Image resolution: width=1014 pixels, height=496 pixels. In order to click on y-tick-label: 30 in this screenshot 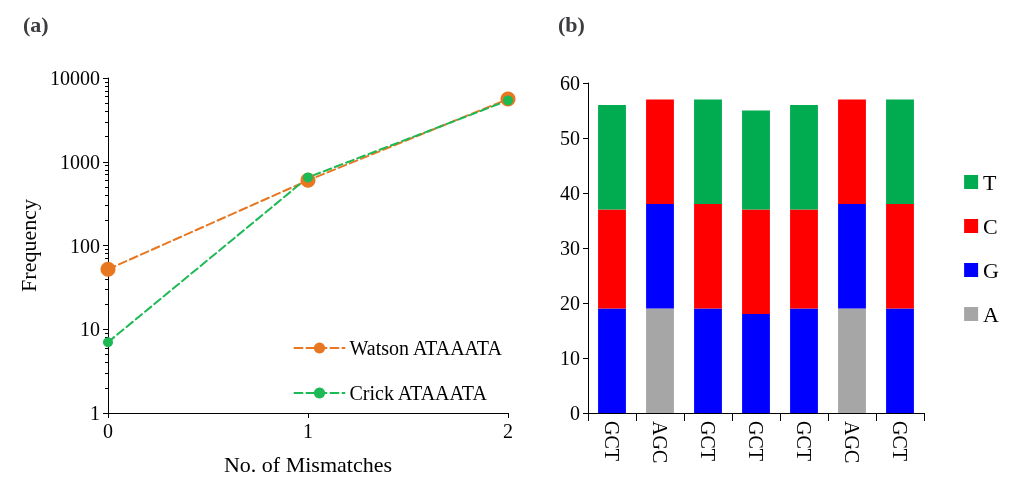, I will do `click(570, 248)`.